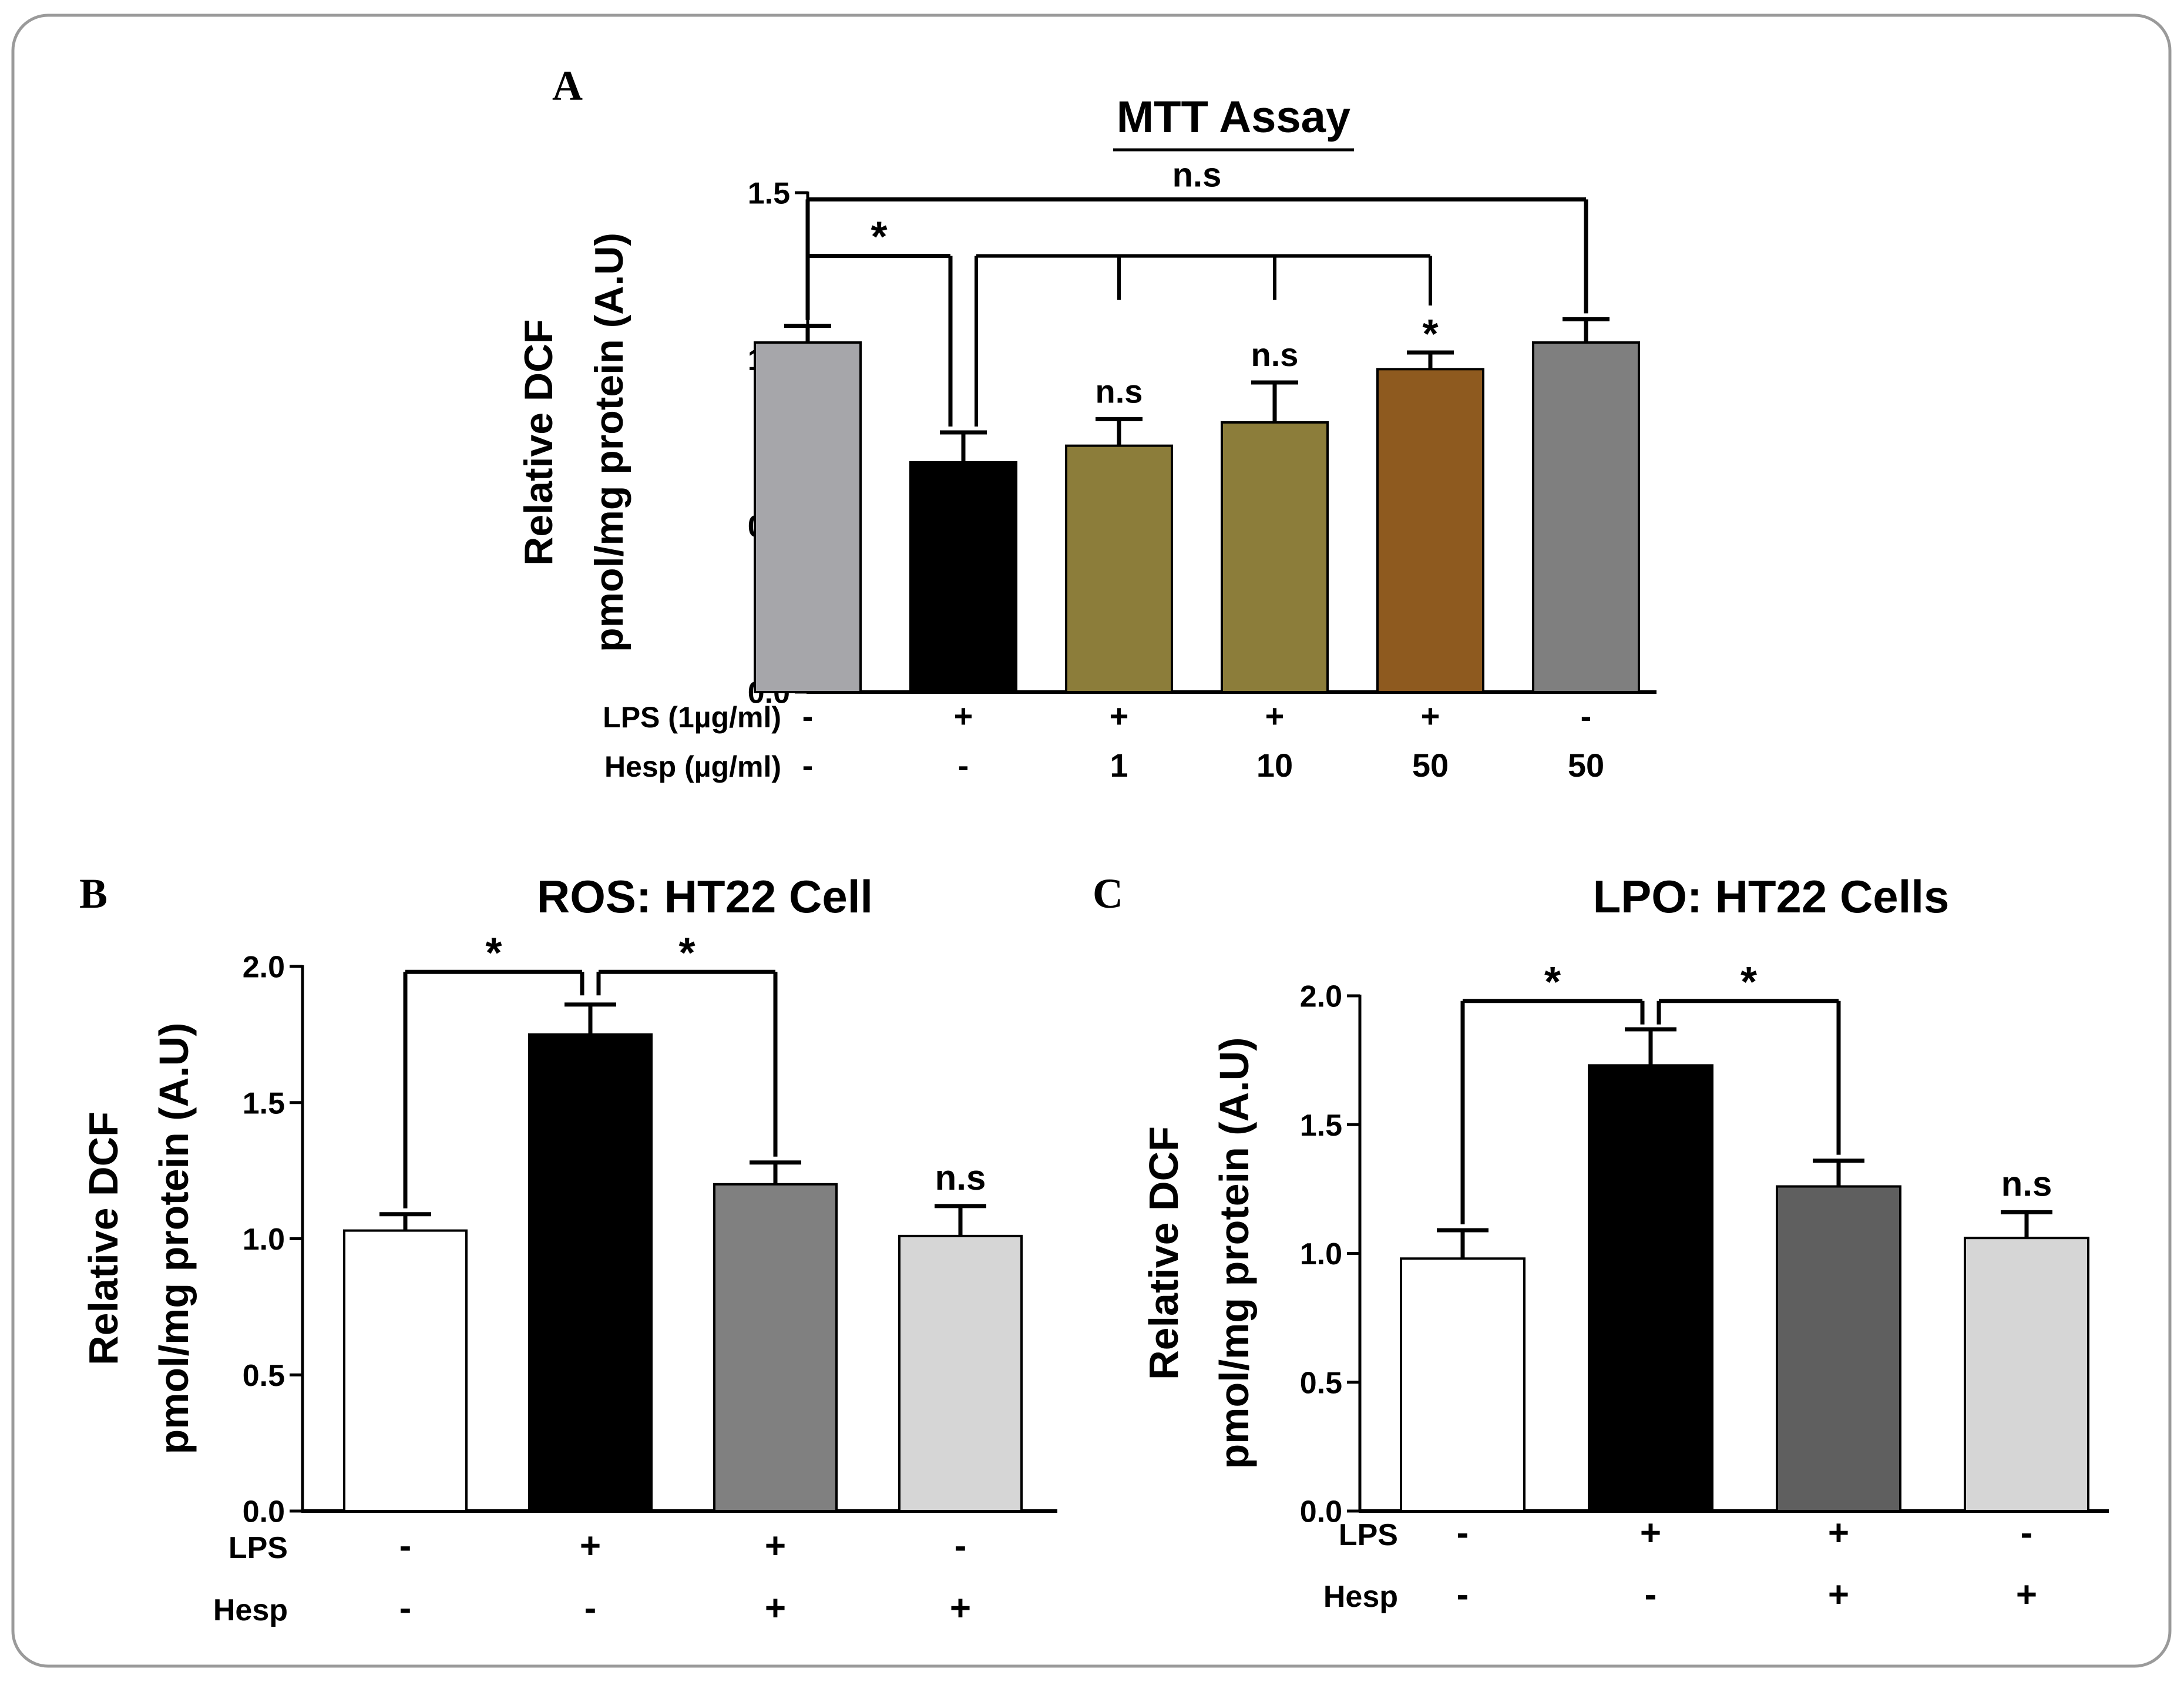 Image resolution: width=2184 pixels, height=1682 pixels. I want to click on panel-b-ytick-label: 0.0, so click(264, 1512).